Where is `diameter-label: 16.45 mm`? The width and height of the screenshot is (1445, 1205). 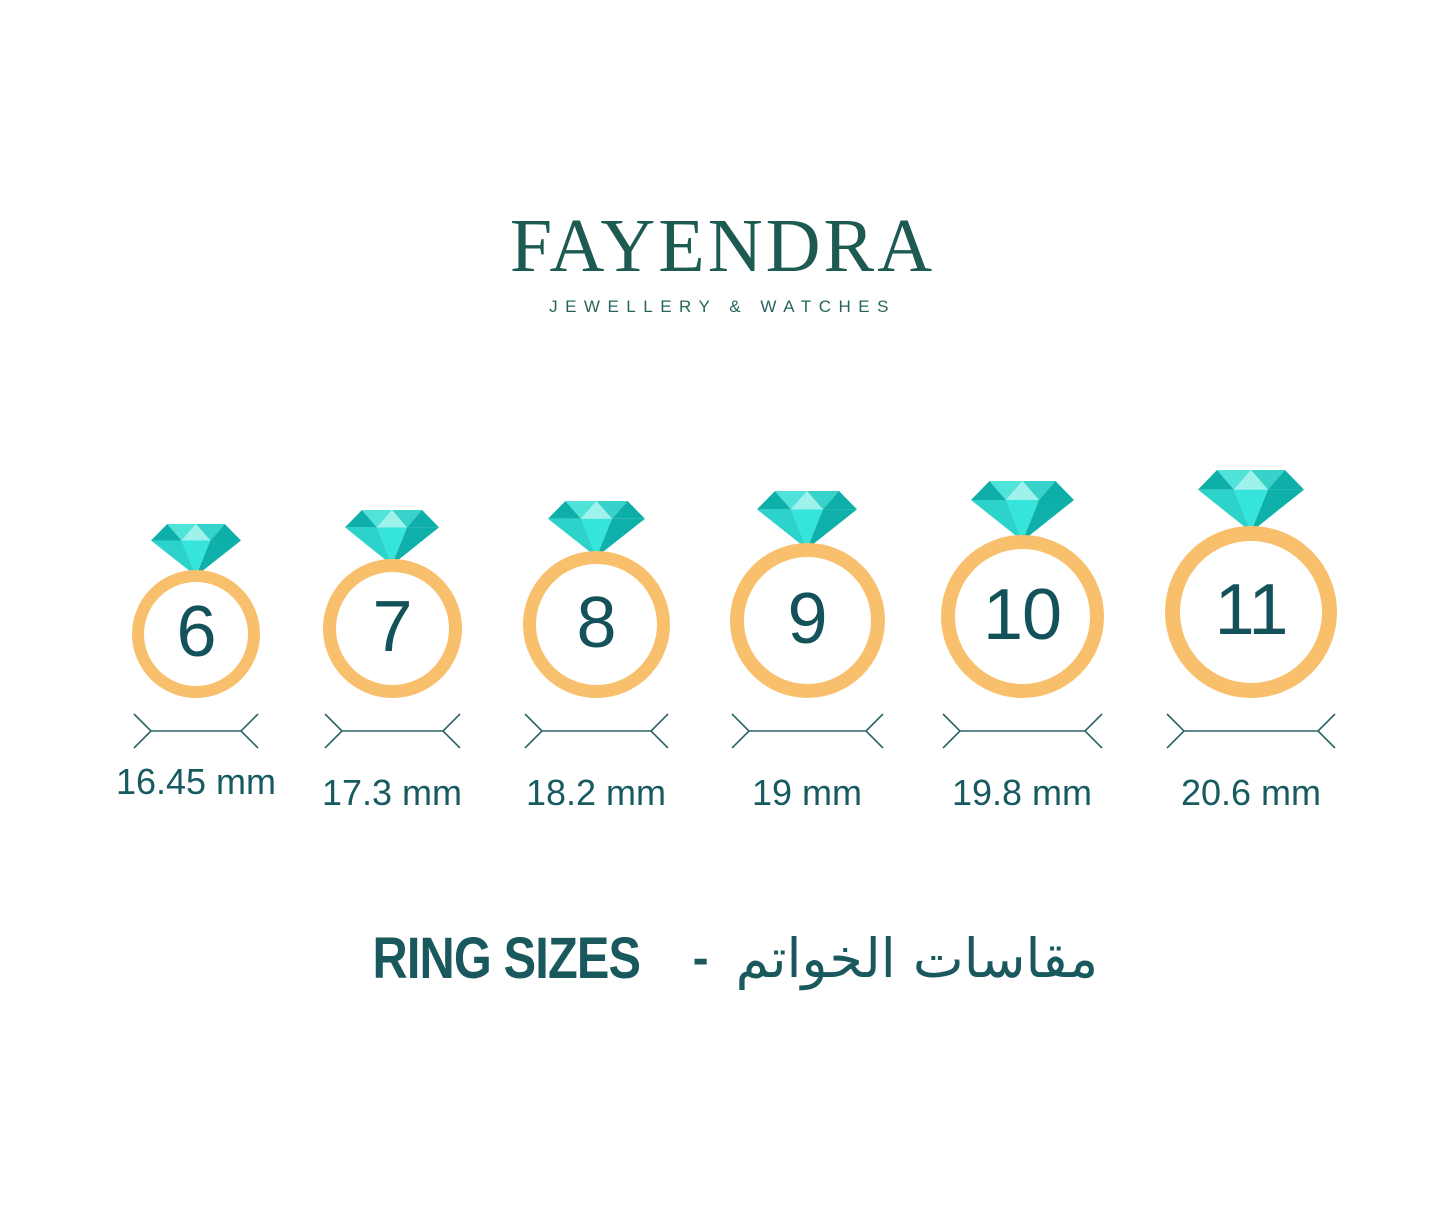 diameter-label: 16.45 mm is located at coordinates (196, 781).